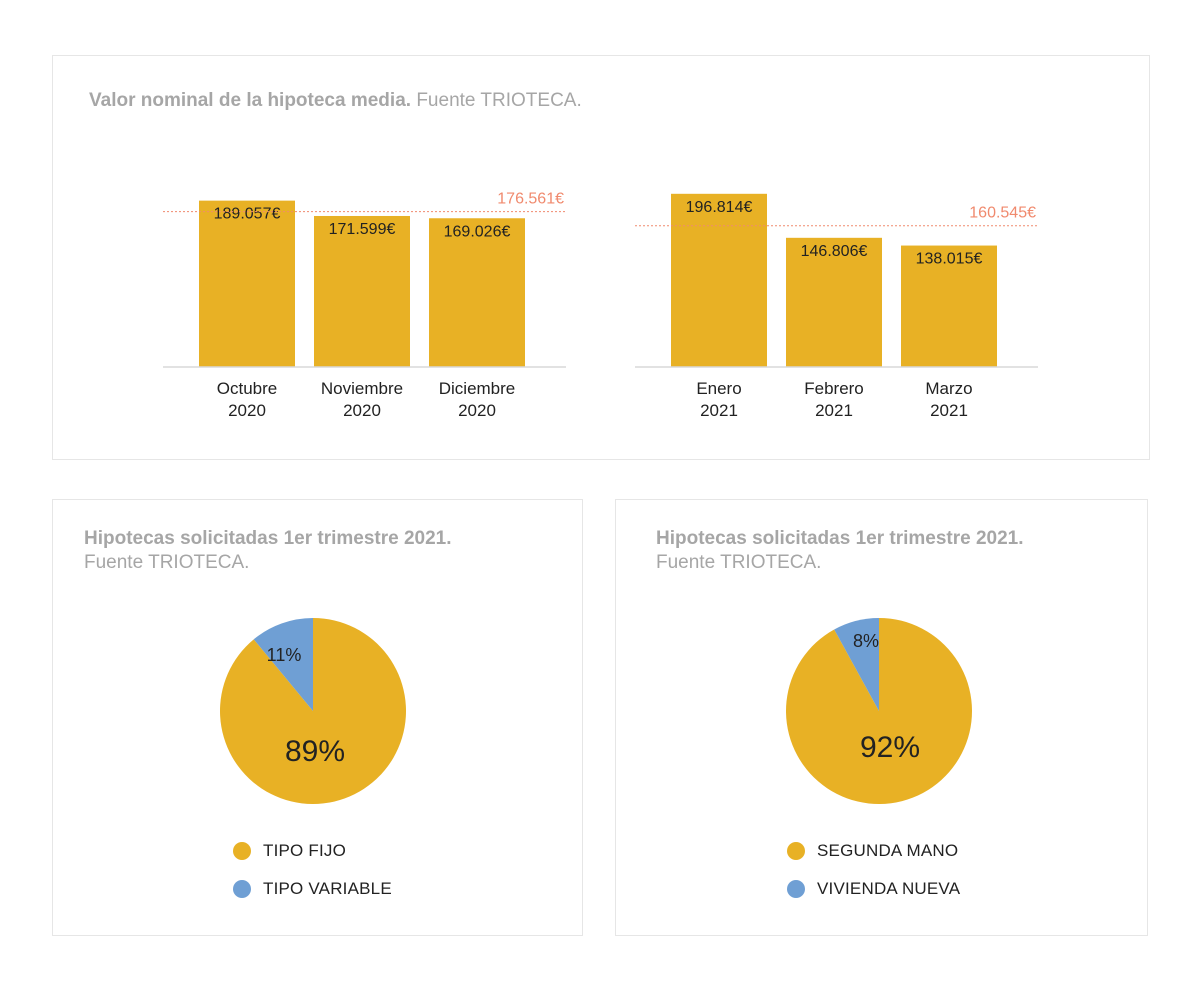 The width and height of the screenshot is (1200, 981). Describe the element at coordinates (499, 100) in the screenshot. I see `bar-chart-title-source: Fuente TRIOTECA.` at that location.